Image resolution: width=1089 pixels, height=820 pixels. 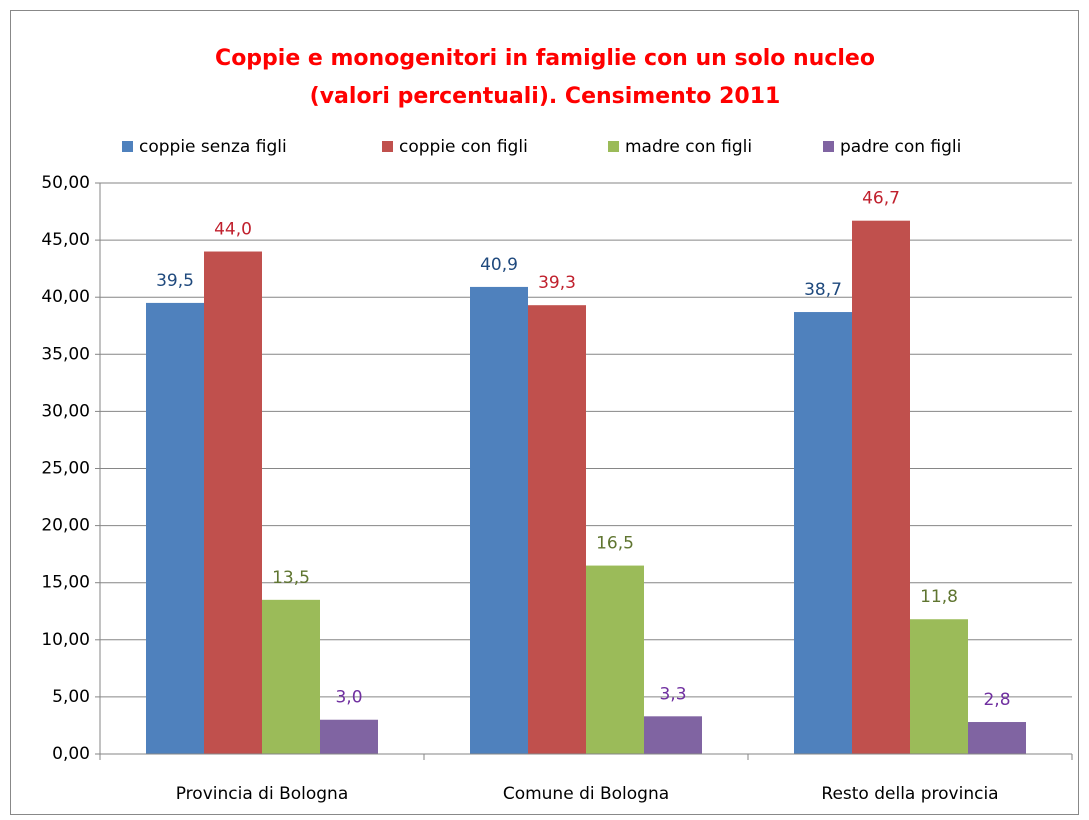 What do you see at coordinates (65, 640) in the screenshot?
I see `y-tick-label: 10,00` at bounding box center [65, 640].